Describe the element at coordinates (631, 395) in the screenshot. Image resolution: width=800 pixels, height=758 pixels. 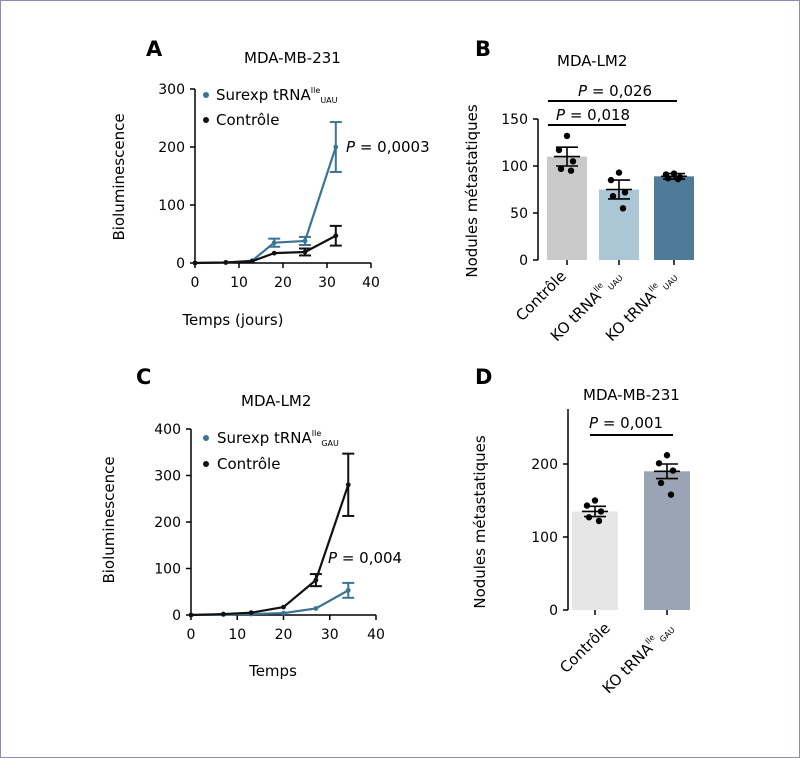
I see `panel-d-title: MDA-MB-231` at that location.